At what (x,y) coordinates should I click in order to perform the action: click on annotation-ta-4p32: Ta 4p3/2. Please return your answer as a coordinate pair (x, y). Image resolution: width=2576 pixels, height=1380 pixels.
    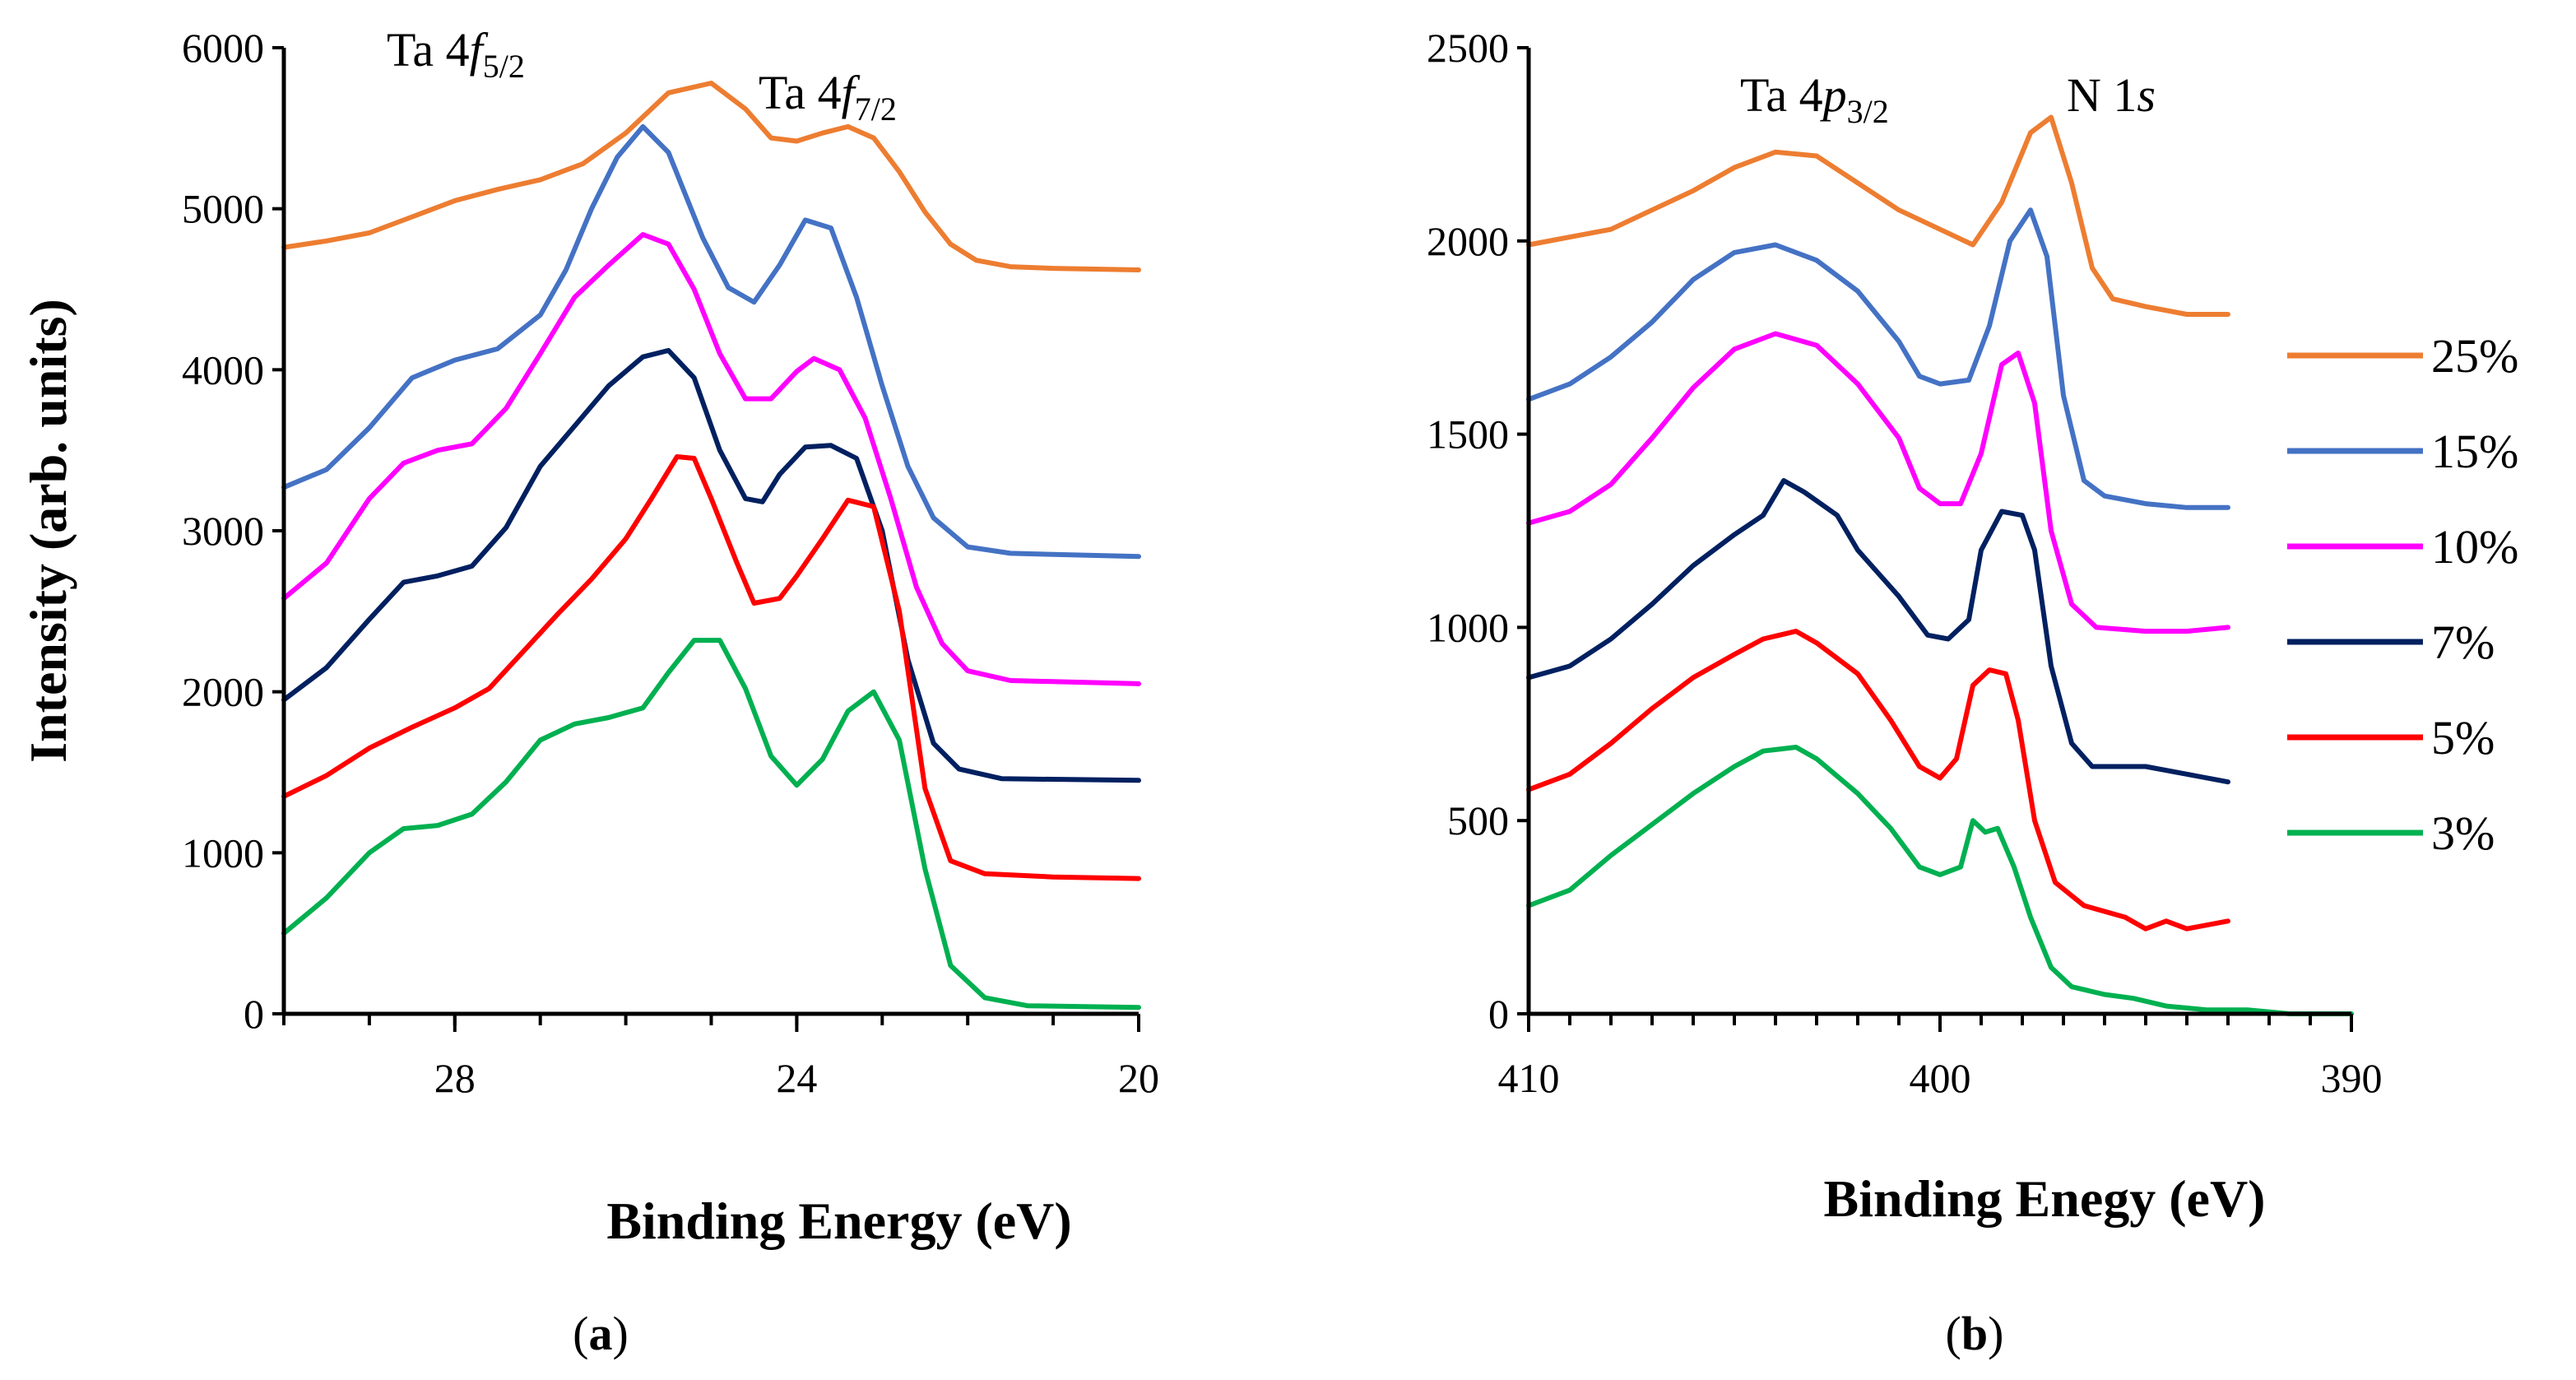
    Looking at the image, I should click on (1814, 99).